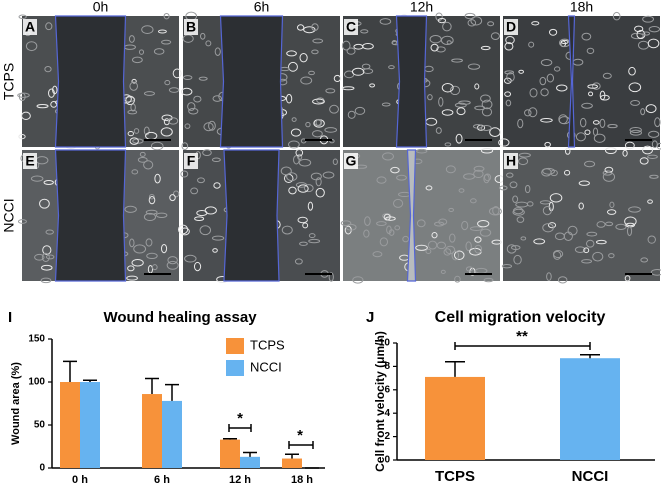 The height and width of the screenshot is (492, 661). I want to click on row-label: NCCI, so click(9, 215).